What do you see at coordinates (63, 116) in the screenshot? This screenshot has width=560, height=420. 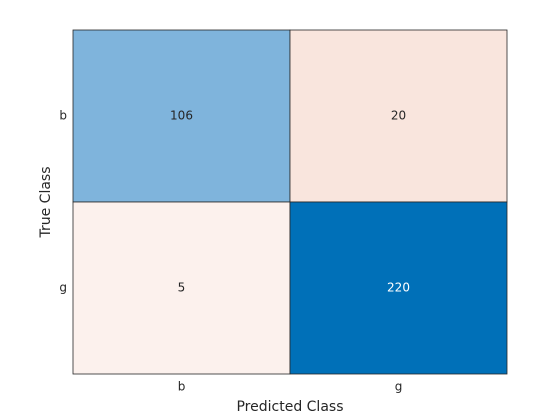 I see `y-tick-label: b` at bounding box center [63, 116].